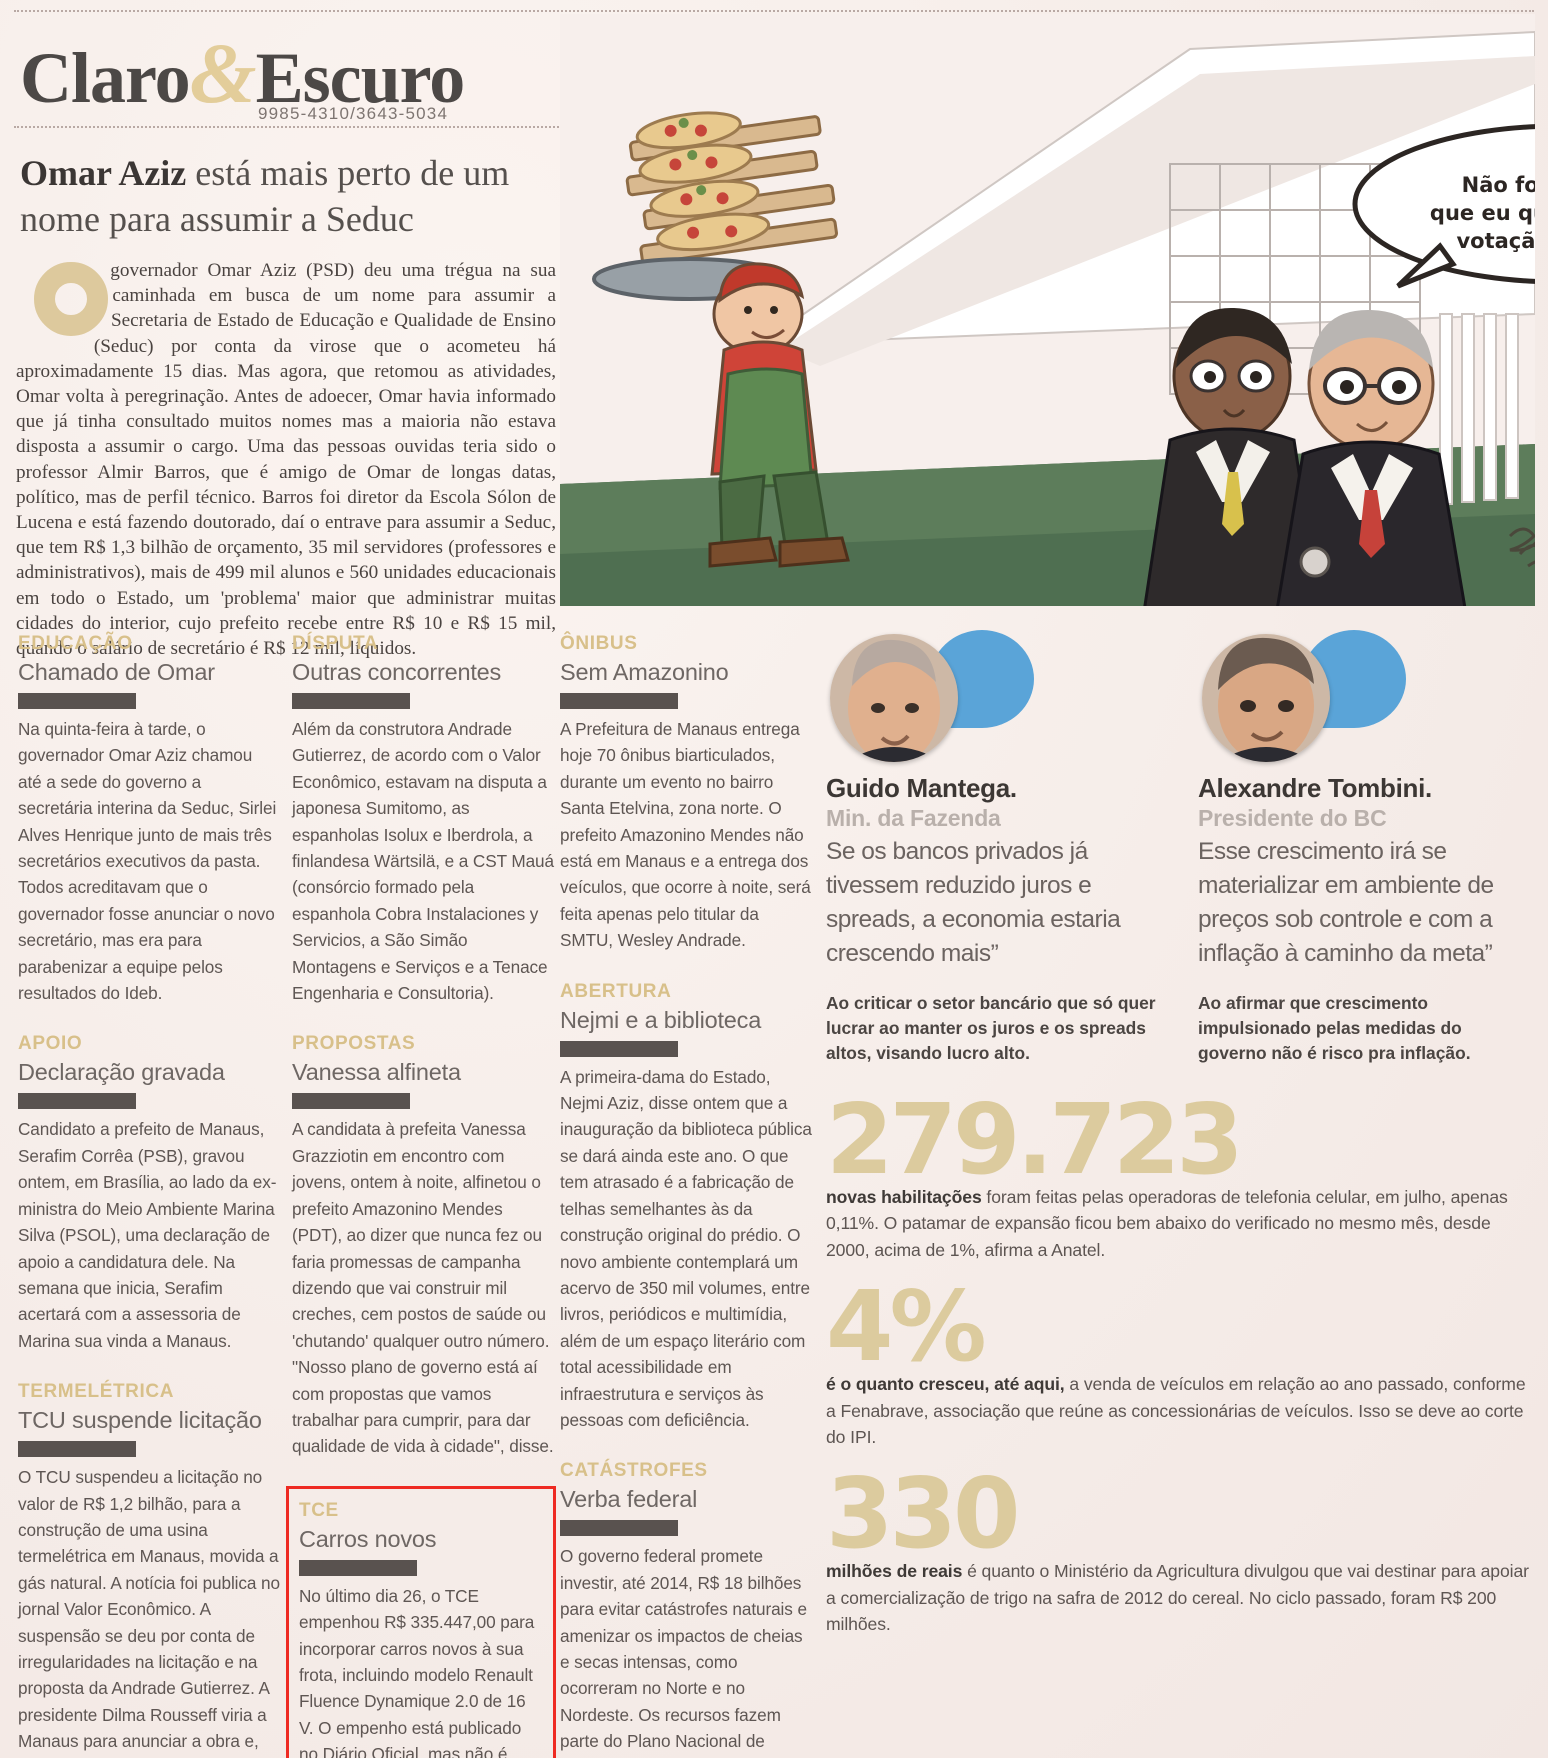  I want to click on masthead-phone-numbers: 9985-4310/3643-5034, so click(353, 113).